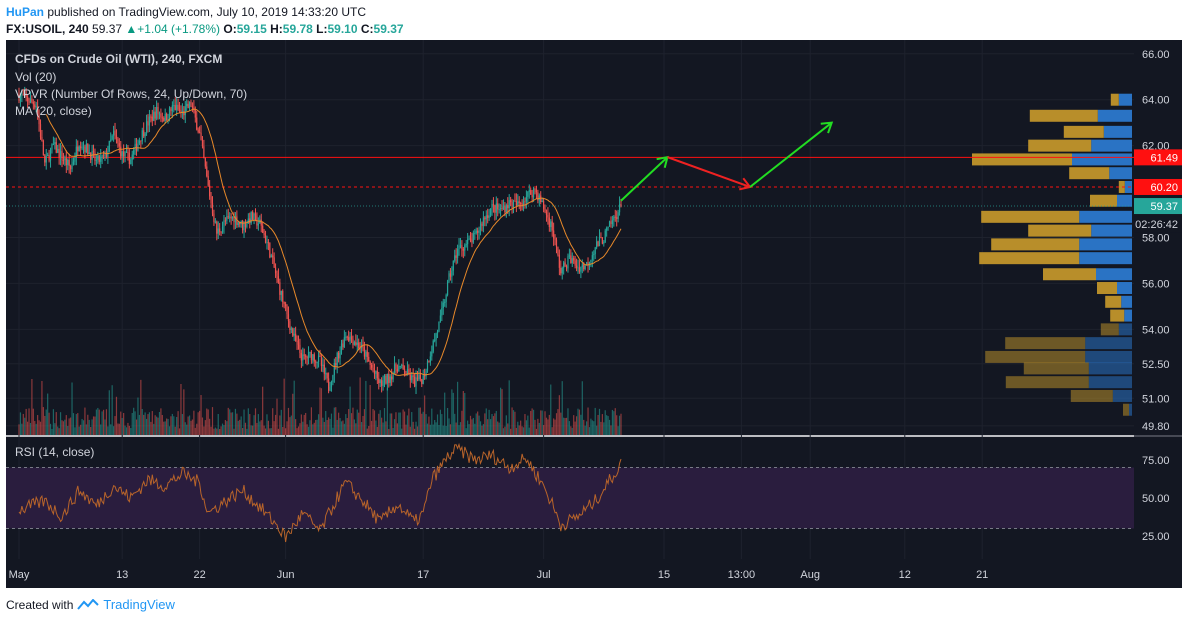  What do you see at coordinates (53, 111) in the screenshot?
I see `legend-ma: MA (20, close)` at bounding box center [53, 111].